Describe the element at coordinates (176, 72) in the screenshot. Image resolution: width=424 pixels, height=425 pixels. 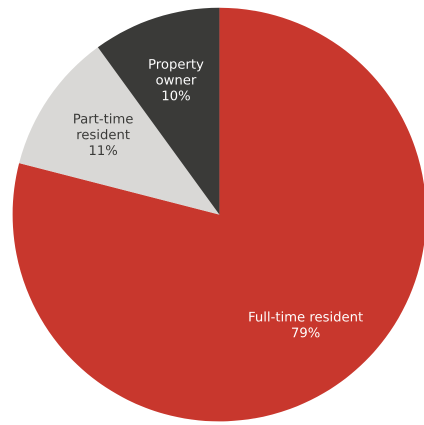
I see `slice-label: Property owner` at that location.